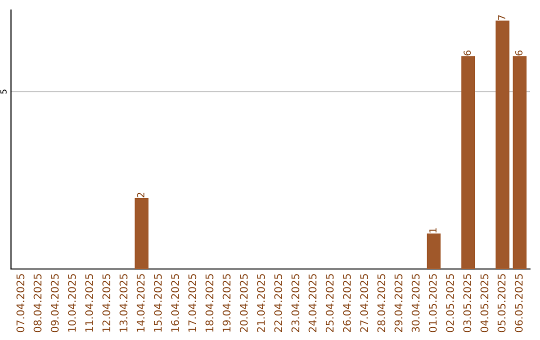  Describe the element at coordinates (158, 303) in the screenshot. I see `x-tick-label: 15.04.2025` at that location.